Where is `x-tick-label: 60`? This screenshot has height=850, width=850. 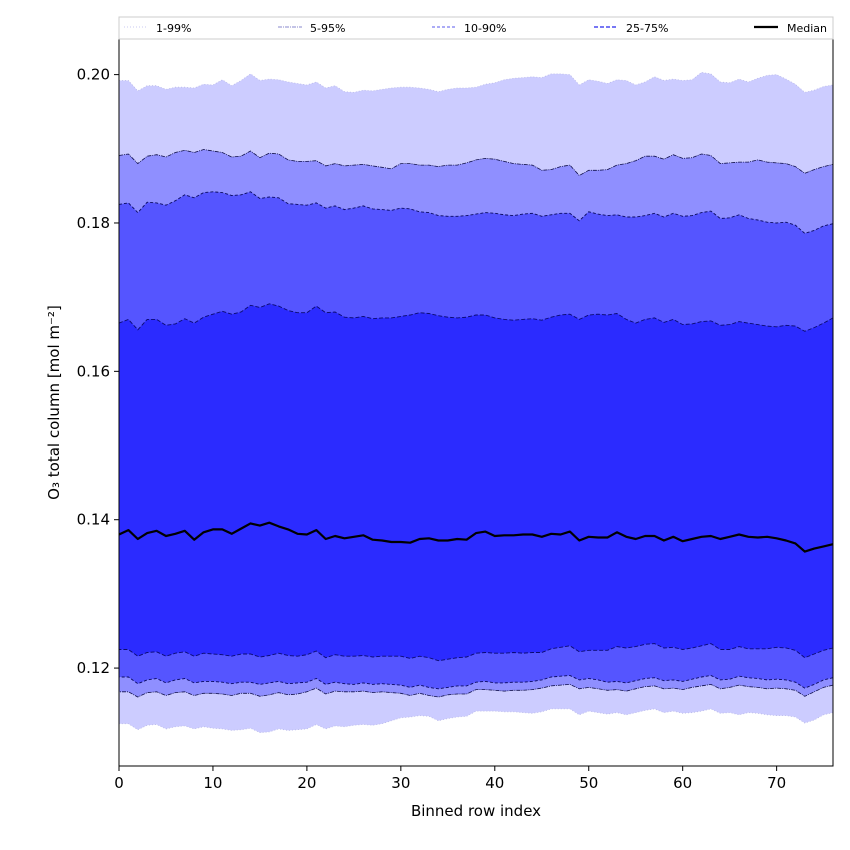
x-tick-label: 60 is located at coordinates (682, 783).